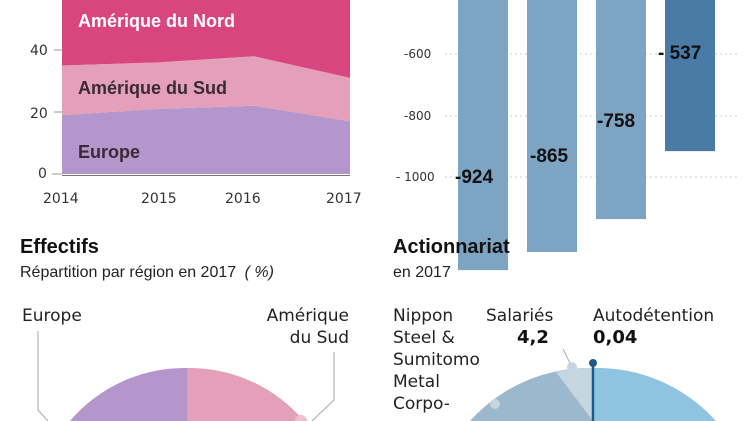 Image resolution: width=749 pixels, height=421 pixels. Describe the element at coordinates (593, 363) in the screenshot. I see `actionnariat-marker-autodetention` at that location.